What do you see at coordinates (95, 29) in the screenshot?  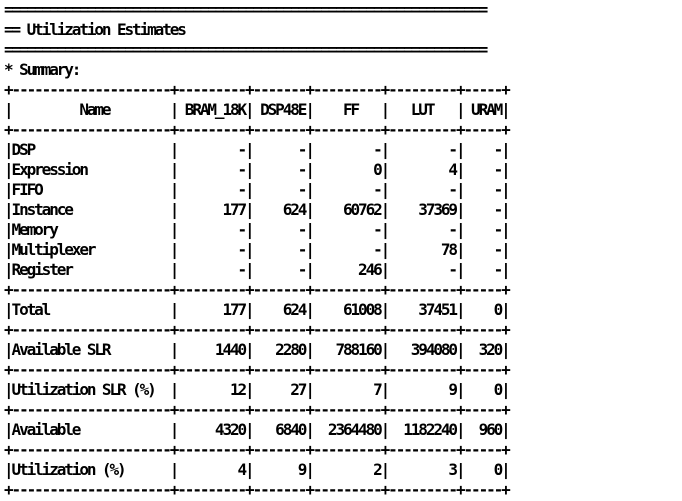 I see `report-heading: == Utilization Estimates` at bounding box center [95, 29].